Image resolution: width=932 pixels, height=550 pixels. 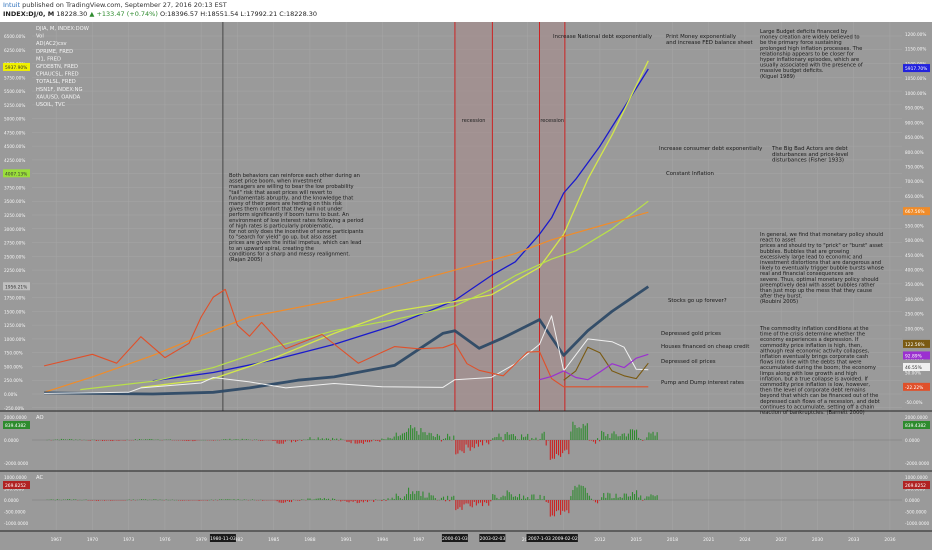 What do you see at coordinates (817, 540) in the screenshot?
I see `time-tick-label: 2030` at bounding box center [817, 540].